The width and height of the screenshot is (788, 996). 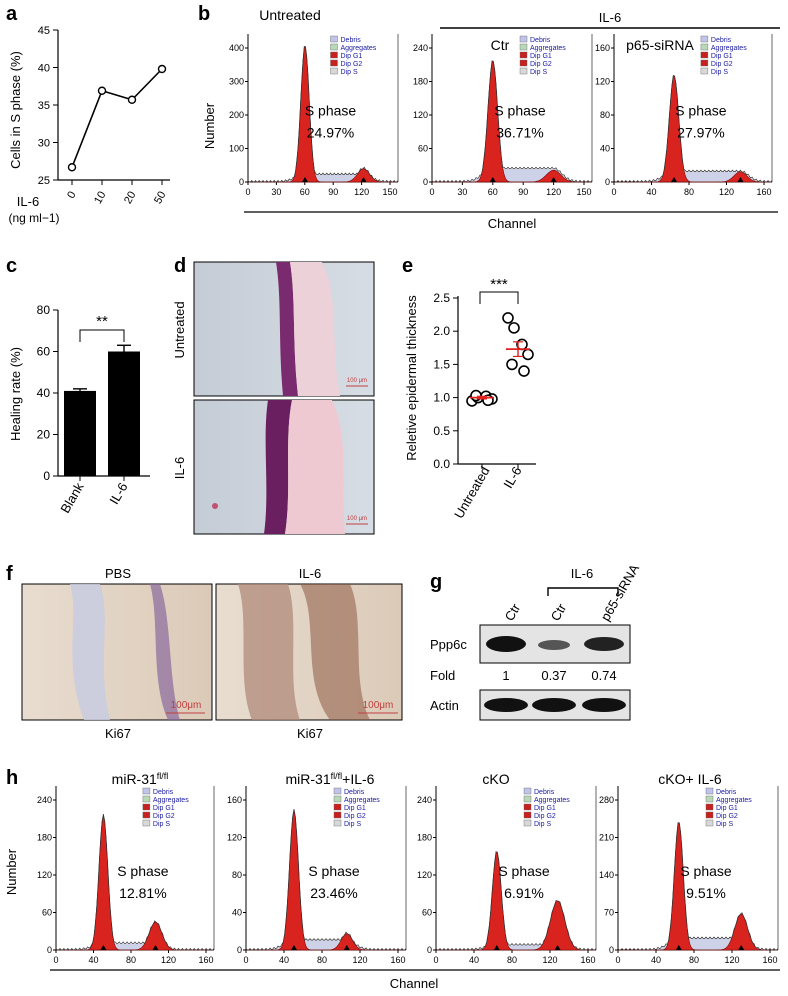 I want to click on hist-ytick-label: 70, so click(x=609, y=913).